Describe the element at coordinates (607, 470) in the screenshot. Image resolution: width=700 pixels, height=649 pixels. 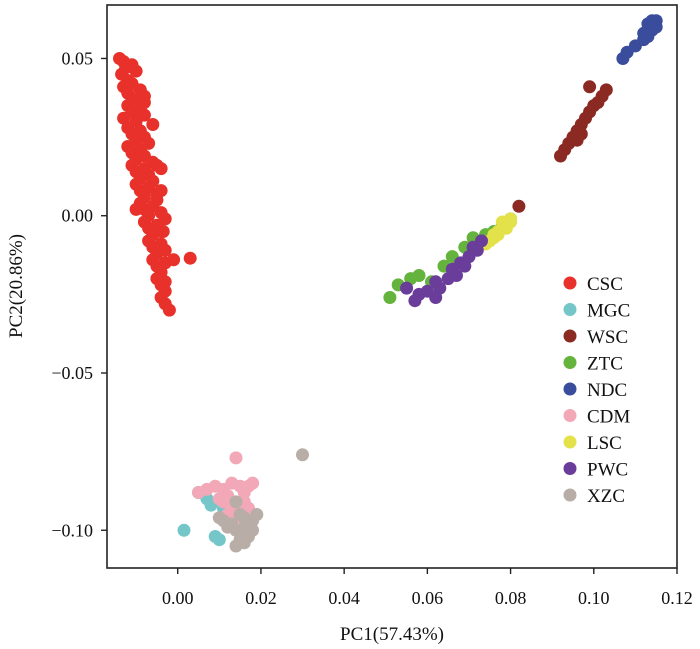
I see `legend-label-pwc: PWC` at that location.